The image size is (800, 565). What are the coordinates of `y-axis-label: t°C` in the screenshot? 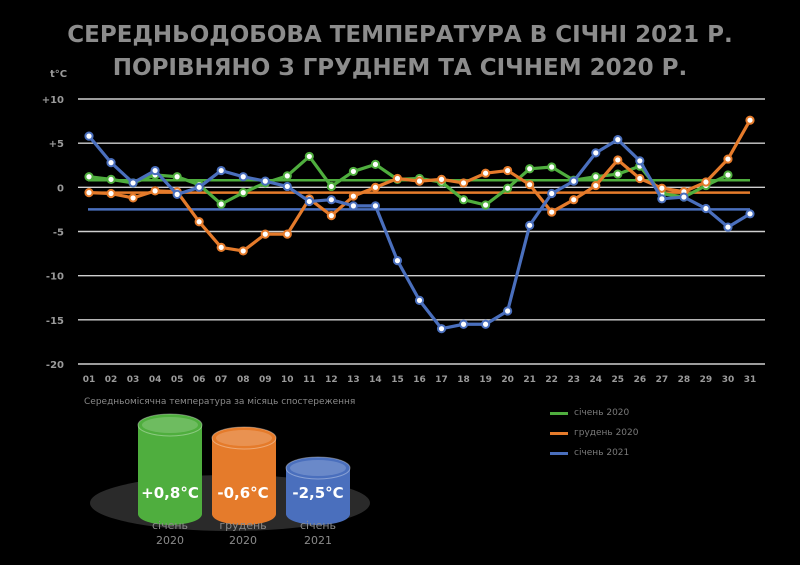 It's located at (58, 74).